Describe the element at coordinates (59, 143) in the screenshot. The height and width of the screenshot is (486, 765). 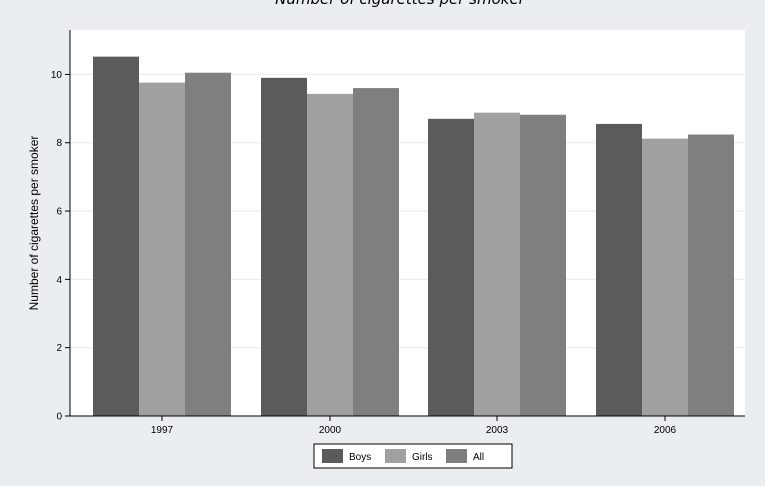
I see `y-tick-label-4: 8` at that location.